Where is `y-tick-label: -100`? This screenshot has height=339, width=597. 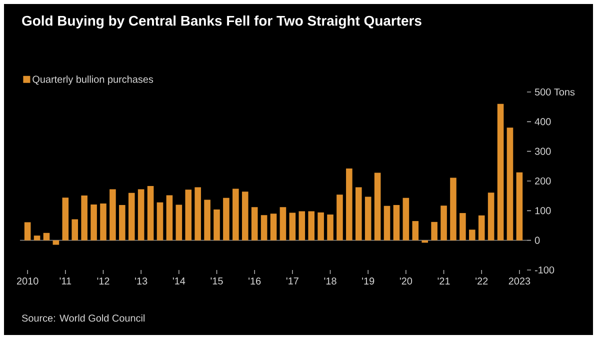
y-tick-label: -100 is located at coordinates (544, 270).